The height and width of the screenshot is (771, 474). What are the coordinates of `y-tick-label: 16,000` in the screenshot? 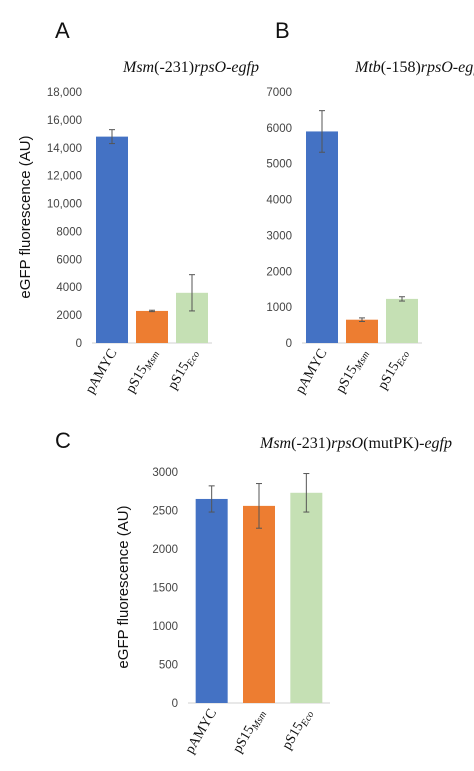 It's located at (64, 121).